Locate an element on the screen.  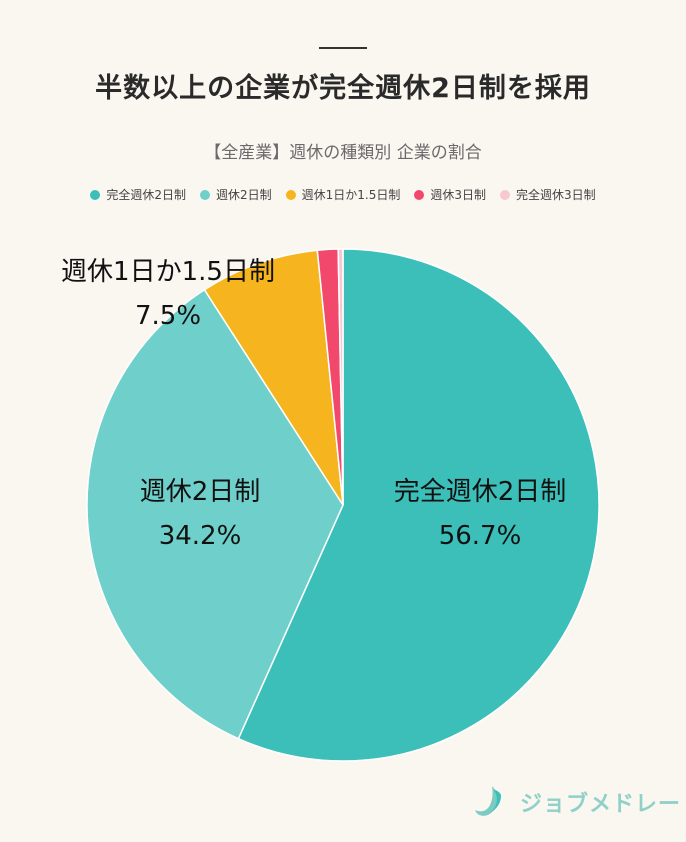
slice-value-label: 56.7% is located at coordinates (480, 536).